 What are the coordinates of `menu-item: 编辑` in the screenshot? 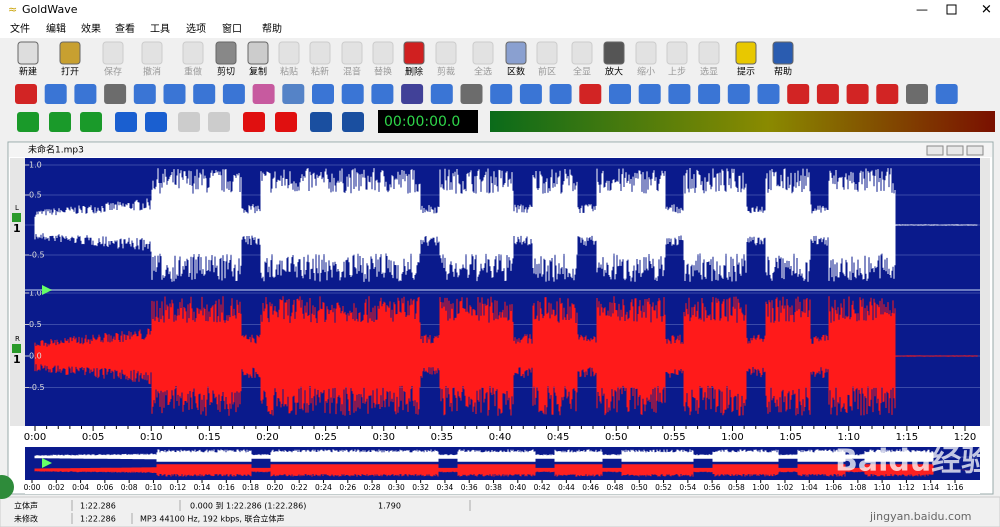 It's located at (56, 28).